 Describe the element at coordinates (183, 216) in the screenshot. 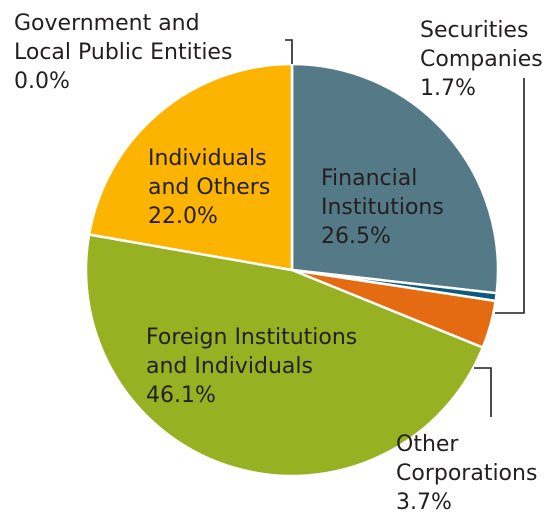

I see `label-value: 22.0%` at that location.